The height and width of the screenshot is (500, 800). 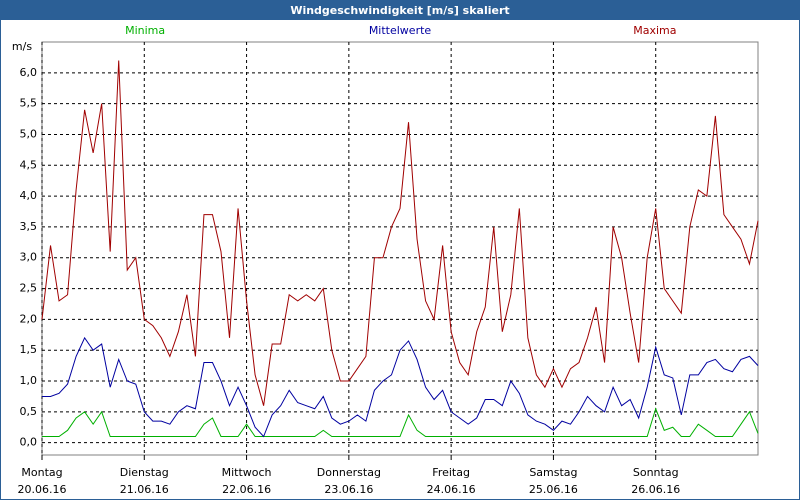 I want to click on x-tick-date: 20.06.16, so click(x=42, y=489).